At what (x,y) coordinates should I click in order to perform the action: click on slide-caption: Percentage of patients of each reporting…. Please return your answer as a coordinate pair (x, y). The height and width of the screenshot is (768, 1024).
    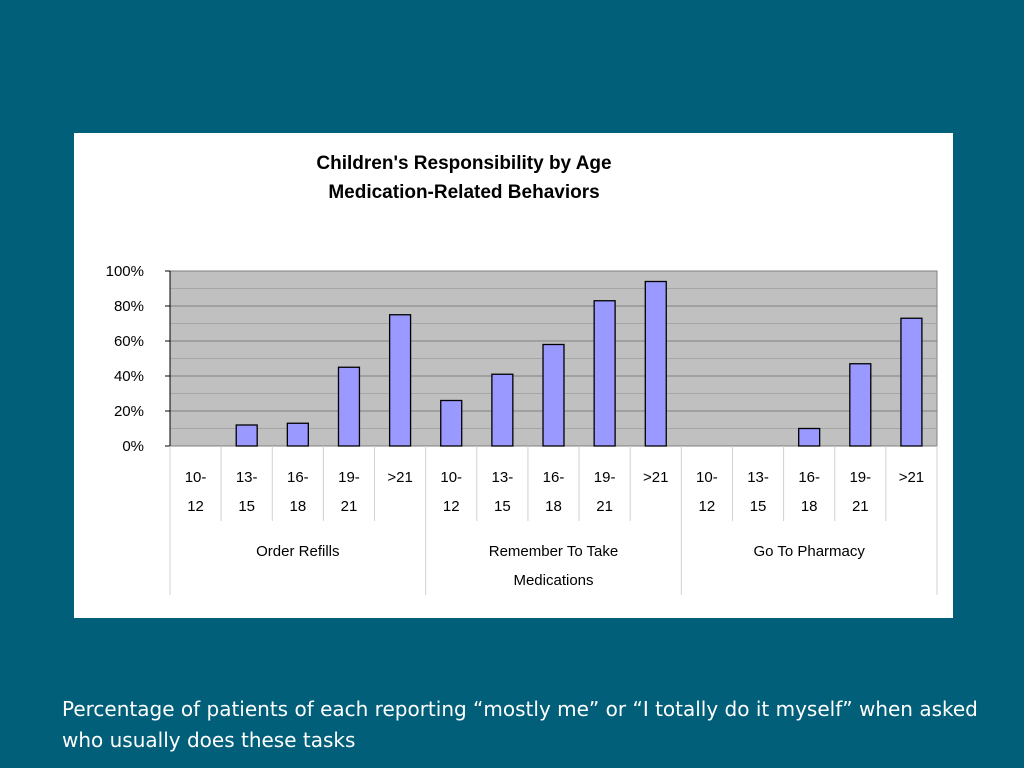
    Looking at the image, I should click on (520, 724).